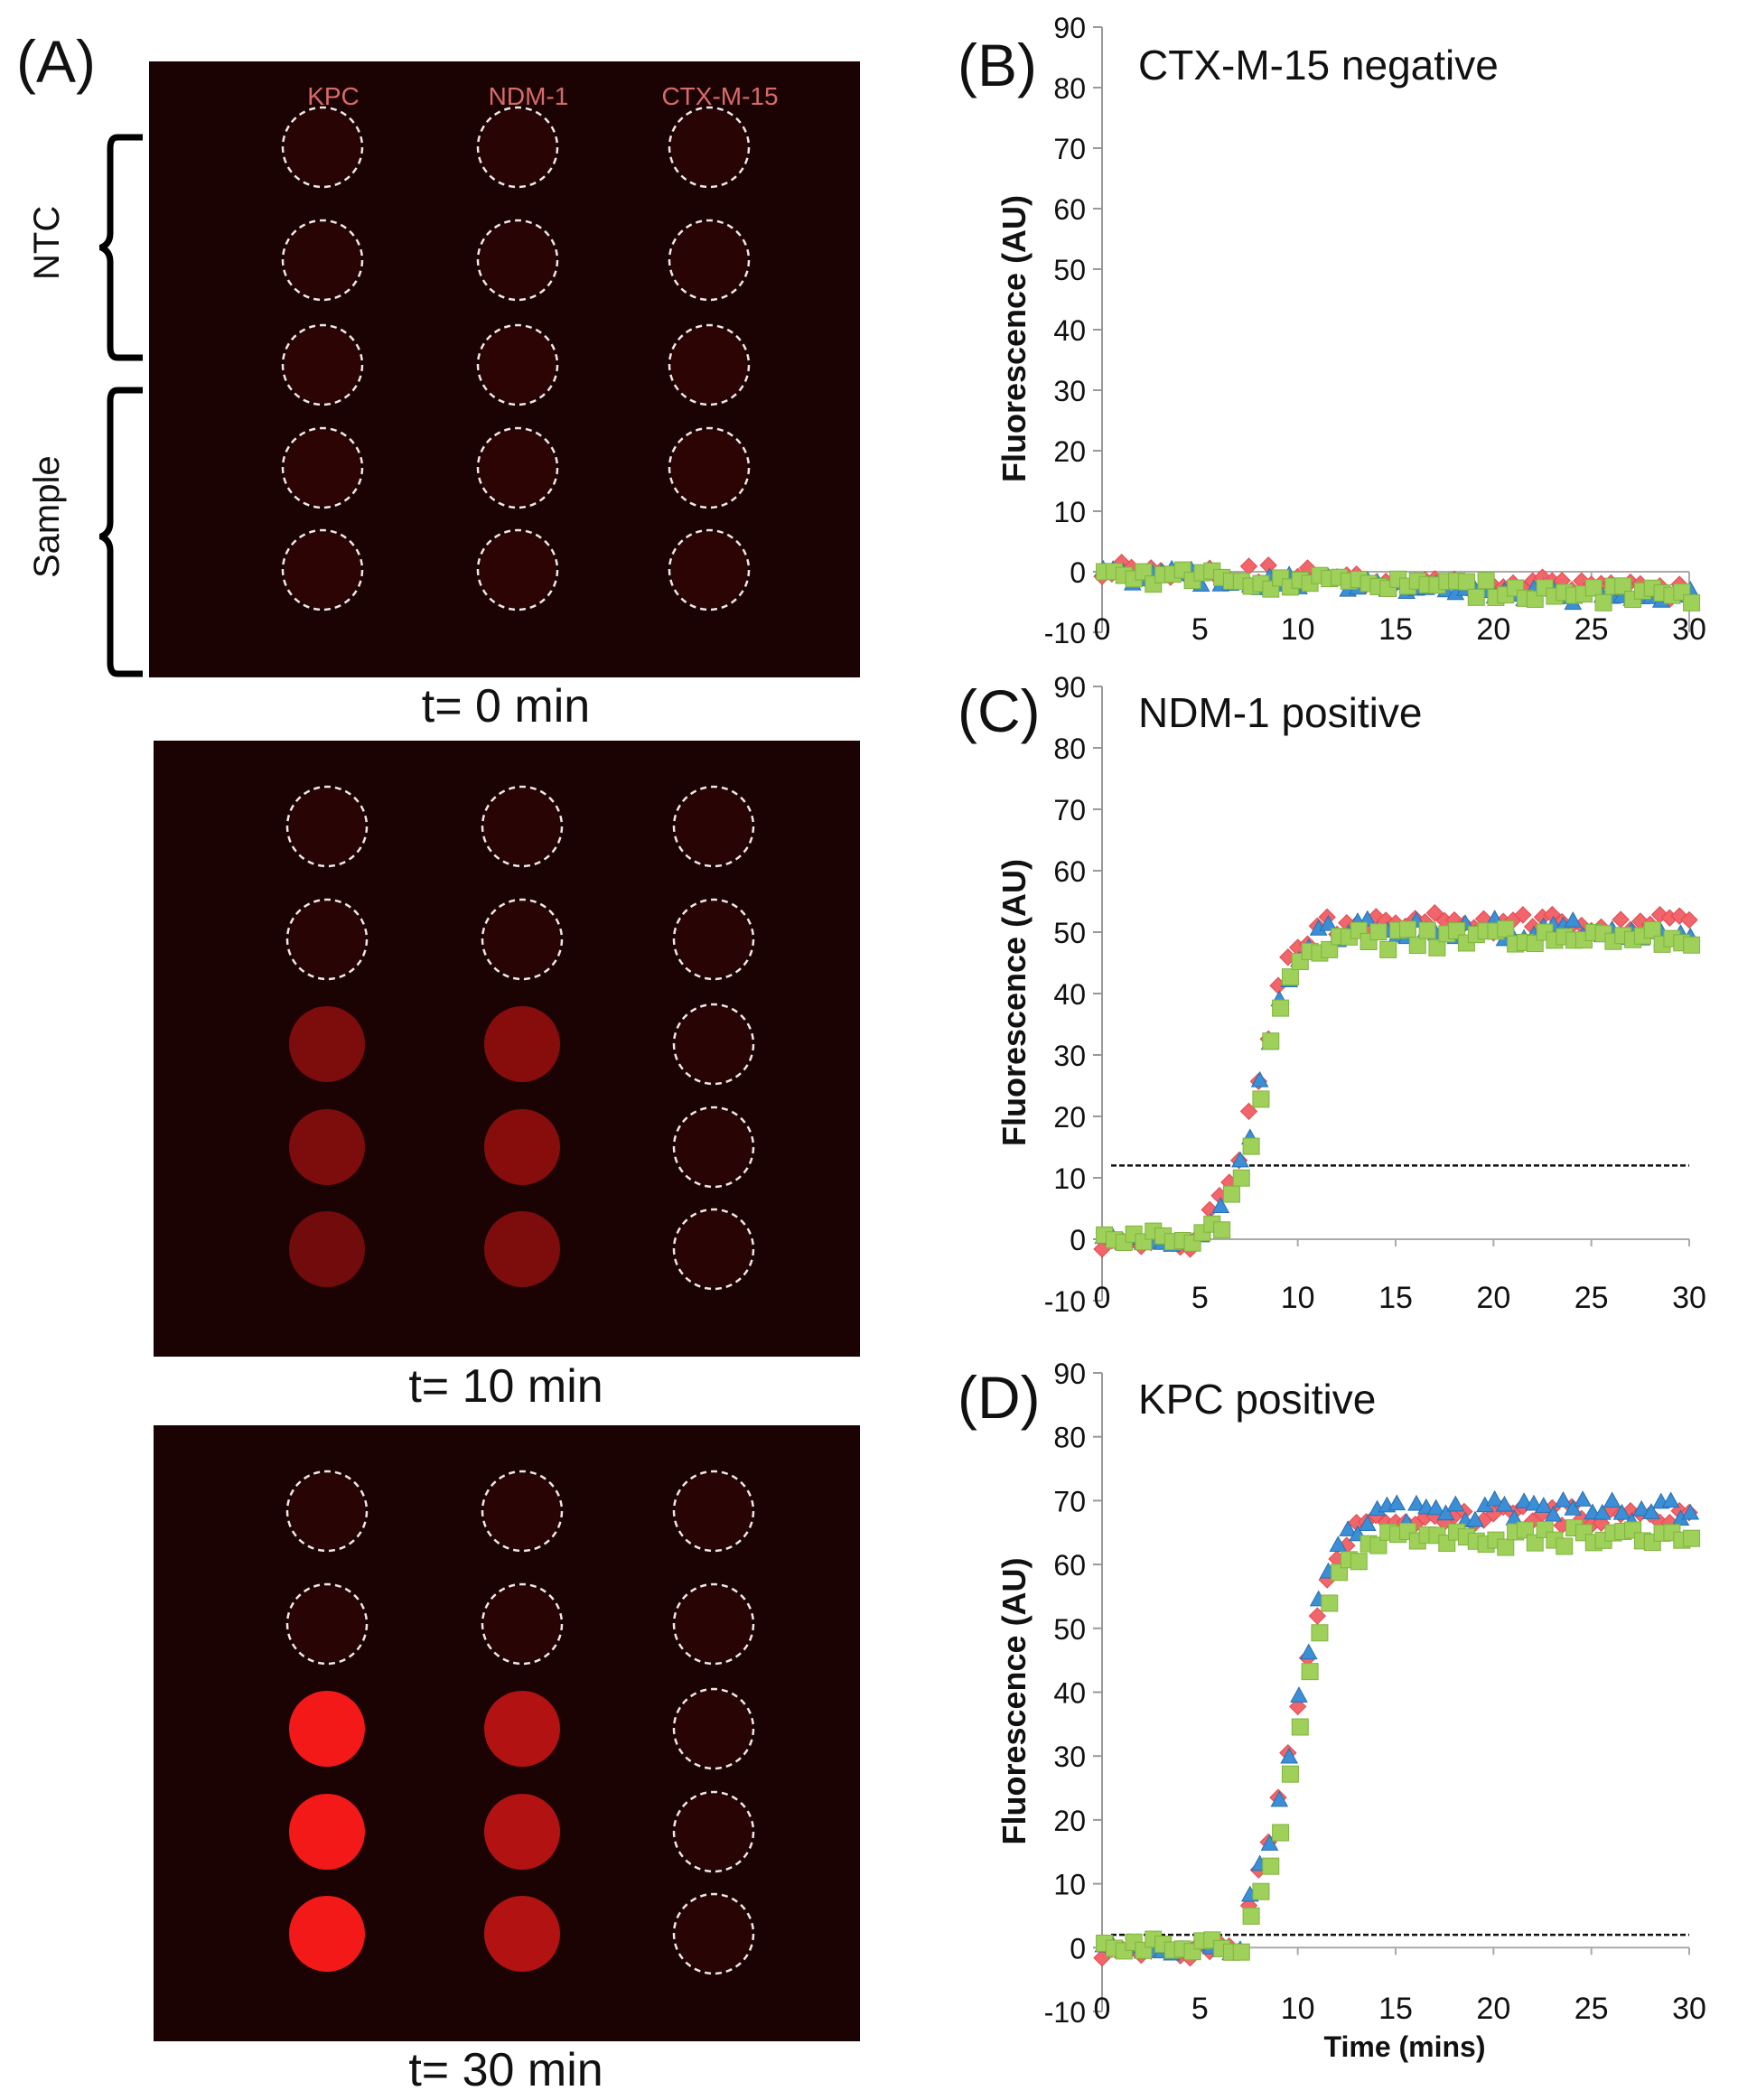  I want to click on spot-outline-r1-c2, so click(714, 940).